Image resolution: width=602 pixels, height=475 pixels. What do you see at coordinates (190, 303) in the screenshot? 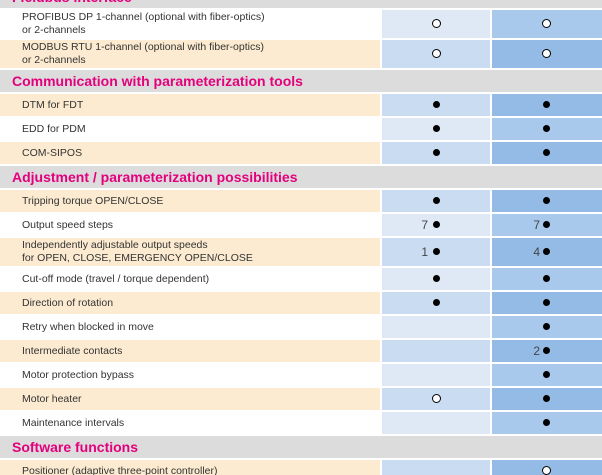
I see `row-label: Direction of rotation` at bounding box center [190, 303].